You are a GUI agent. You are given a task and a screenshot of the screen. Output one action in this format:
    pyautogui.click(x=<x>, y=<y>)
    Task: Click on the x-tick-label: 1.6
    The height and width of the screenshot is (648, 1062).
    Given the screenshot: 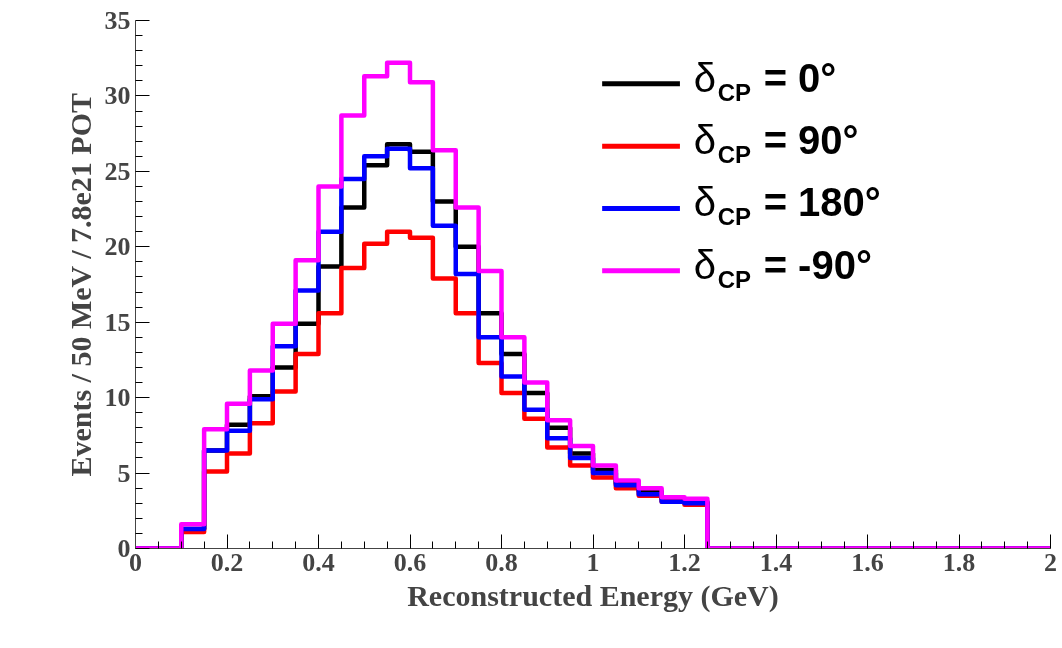 What is the action you would take?
    pyautogui.click(x=867, y=562)
    